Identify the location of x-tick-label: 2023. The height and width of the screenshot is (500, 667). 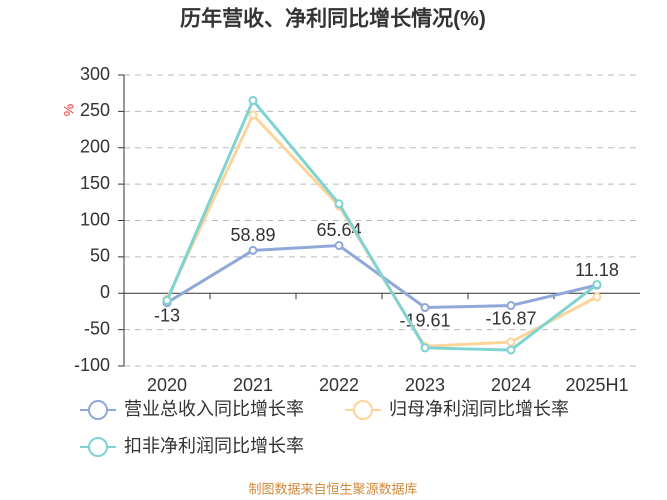
(425, 385).